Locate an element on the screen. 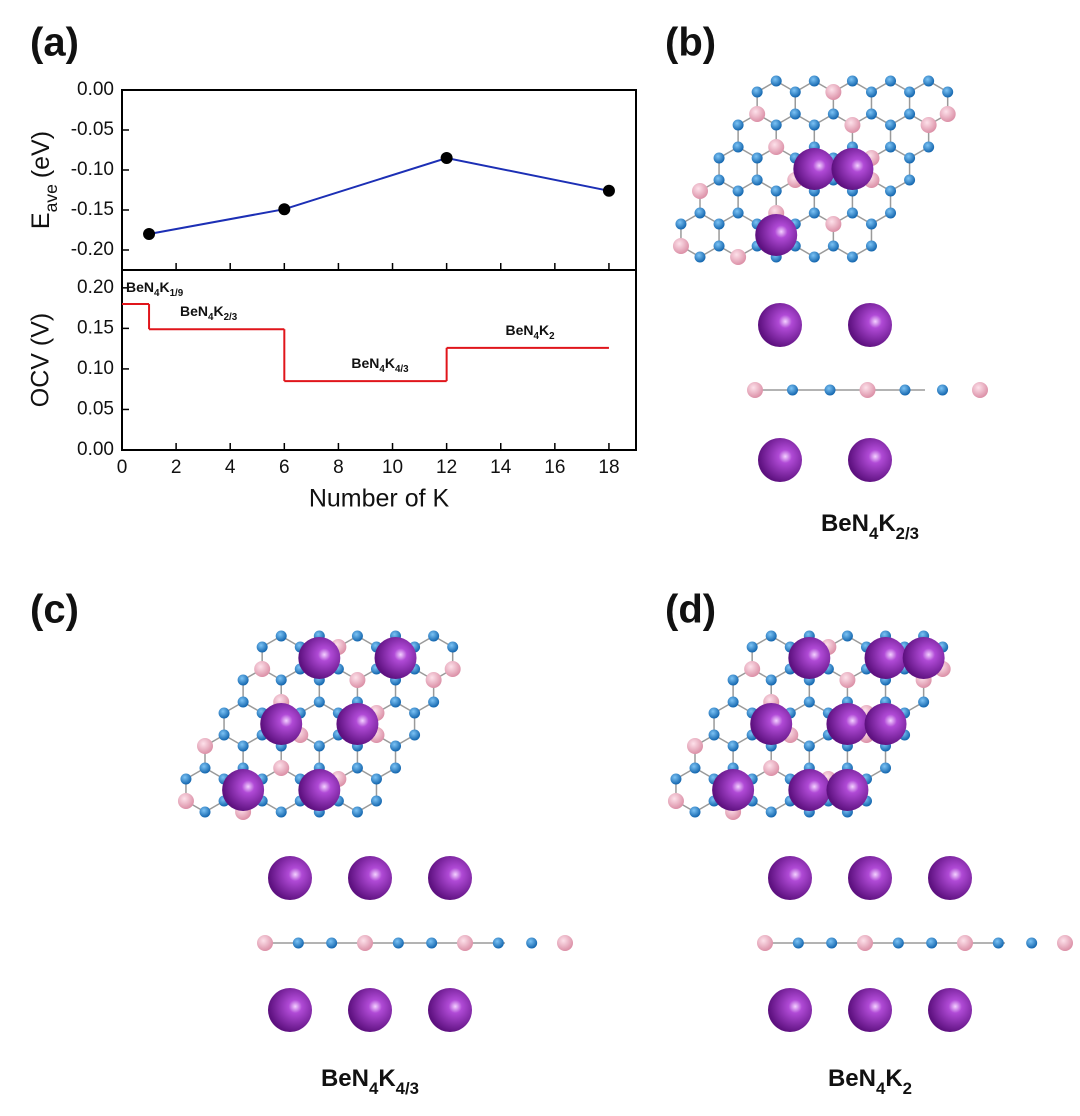 The width and height of the screenshot is (1080, 1116). structure-label: BeN4K2 is located at coordinates (870, 1081).